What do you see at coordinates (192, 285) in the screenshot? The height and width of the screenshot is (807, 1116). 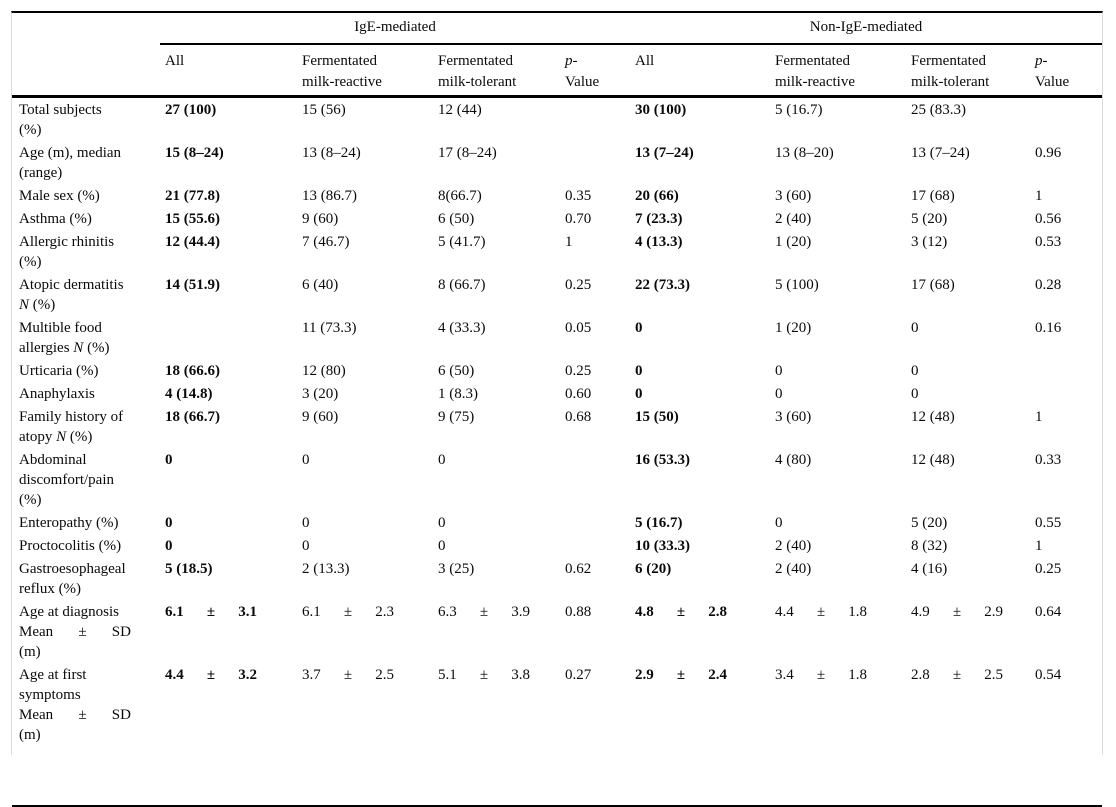 I see `table-cell: 14 (51.9)` at bounding box center [192, 285].